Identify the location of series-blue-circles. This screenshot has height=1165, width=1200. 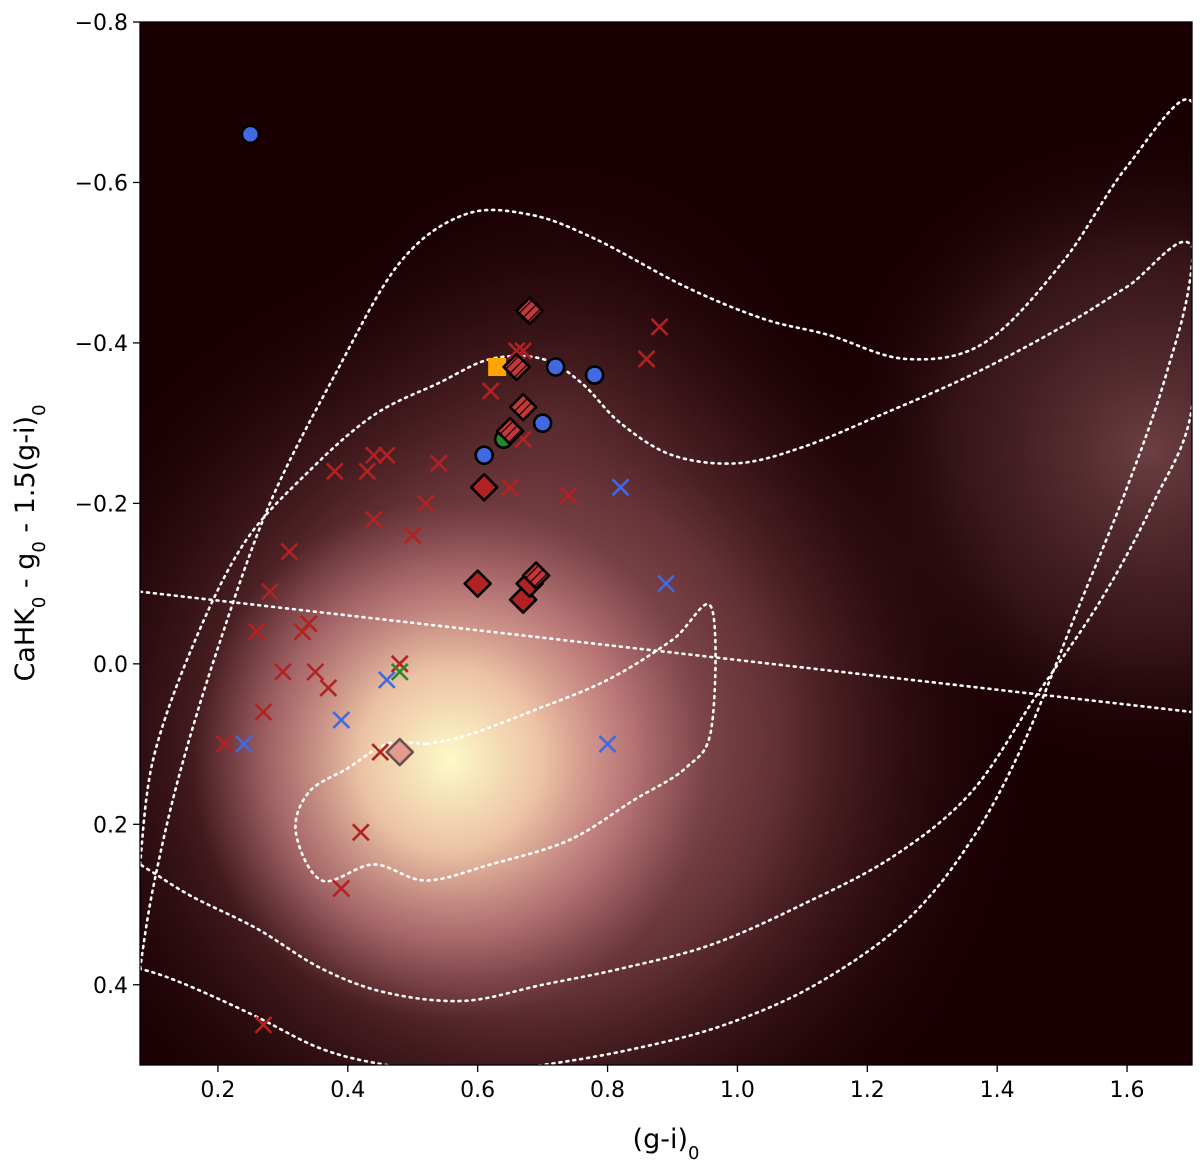
(422, 295).